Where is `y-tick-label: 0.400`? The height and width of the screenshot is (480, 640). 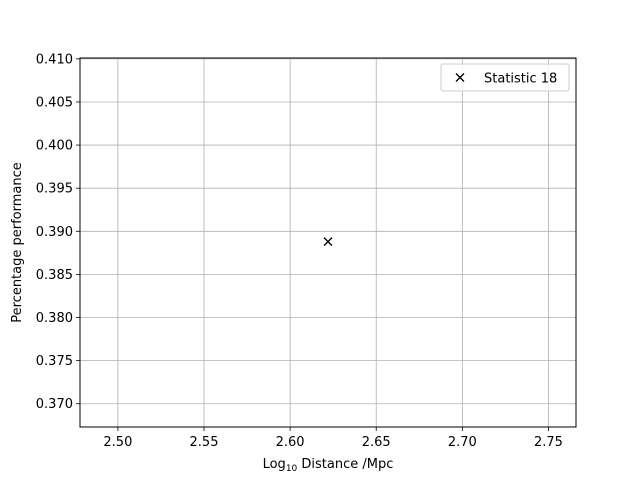
y-tick-label: 0.400 is located at coordinates (54, 146).